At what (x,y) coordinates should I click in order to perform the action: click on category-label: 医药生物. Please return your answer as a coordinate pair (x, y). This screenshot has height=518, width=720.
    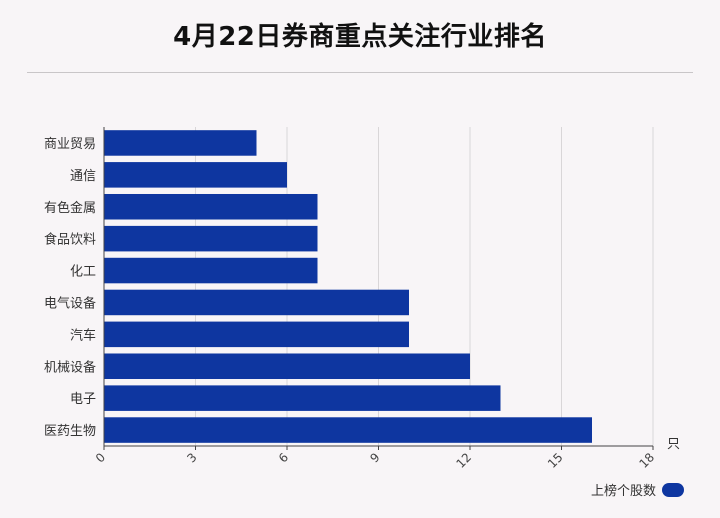
    Looking at the image, I should click on (70, 431).